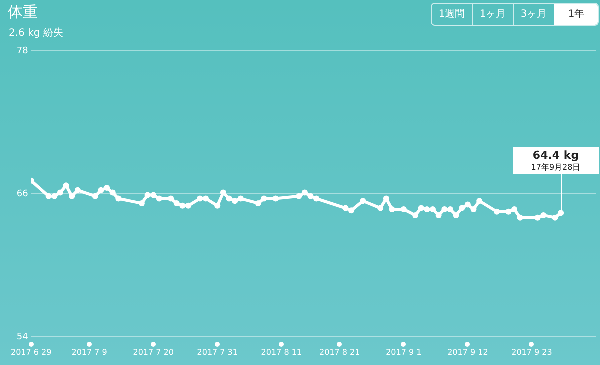  What do you see at coordinates (31, 352) in the screenshot?
I see `x-tick-label: 2017 6 29` at bounding box center [31, 352].